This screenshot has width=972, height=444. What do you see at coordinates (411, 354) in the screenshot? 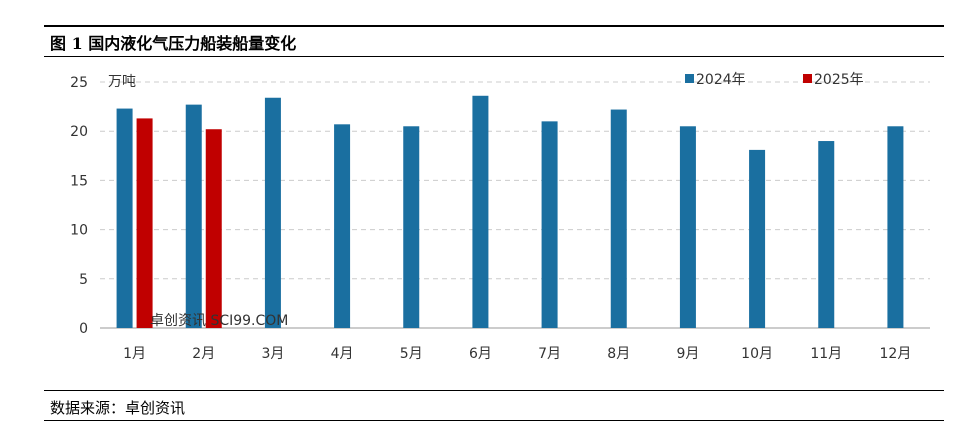
I see `x-tick-label: 5月` at bounding box center [411, 354].